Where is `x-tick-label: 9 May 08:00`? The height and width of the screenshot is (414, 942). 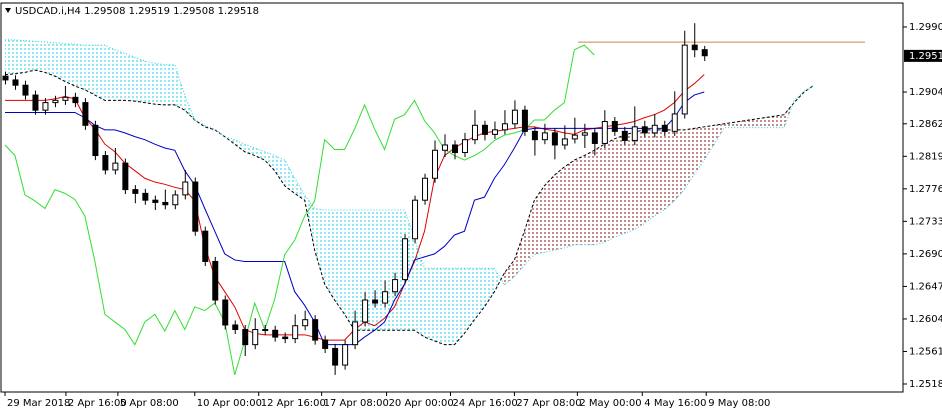 x-tick-label: 9 May 08:00 is located at coordinates (739, 403).